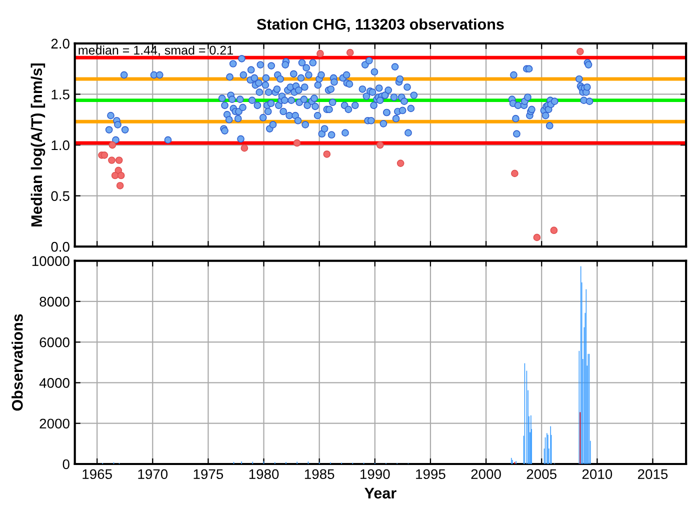 The width and height of the screenshot is (693, 511). Describe the element at coordinates (55, 342) in the screenshot. I see `y-tick-label: 6000` at that location.